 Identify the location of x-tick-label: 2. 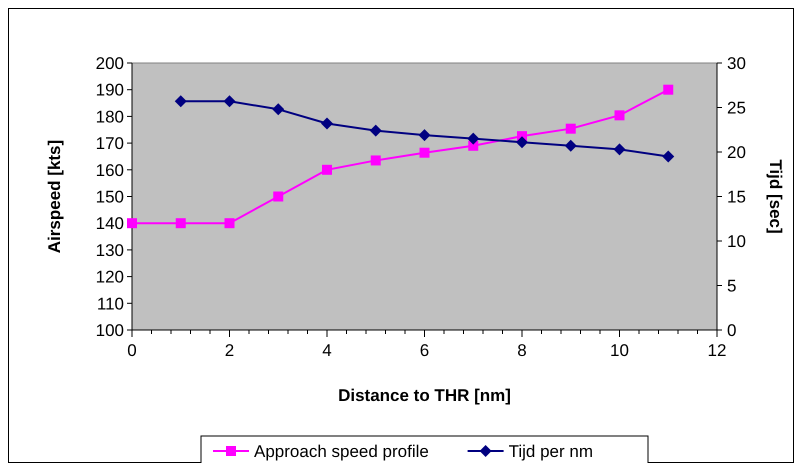
(229, 350).